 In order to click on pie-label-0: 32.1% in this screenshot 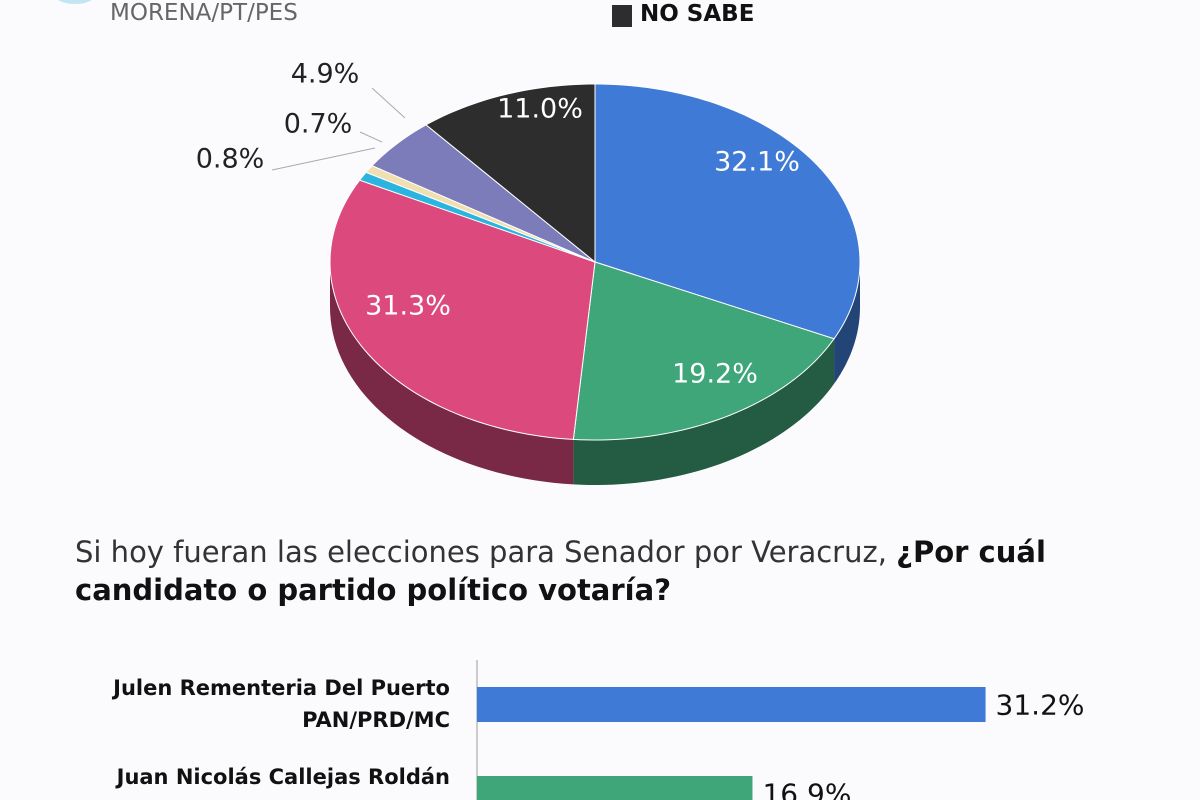, I will do `click(757, 162)`.